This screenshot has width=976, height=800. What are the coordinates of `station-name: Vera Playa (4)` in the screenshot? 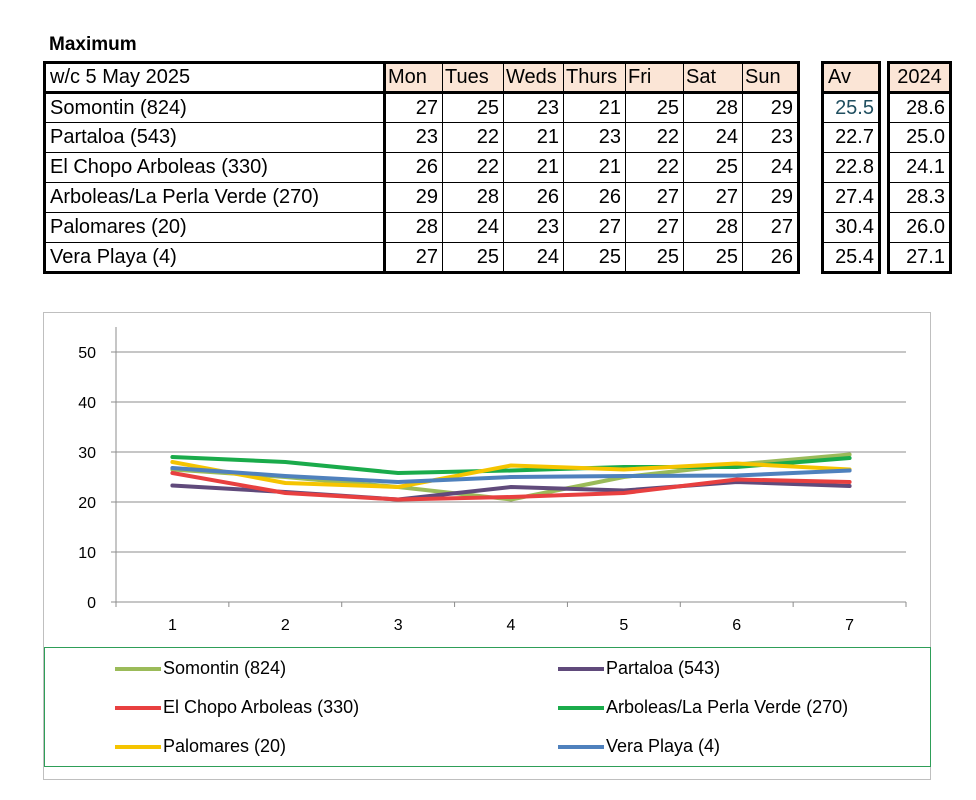 It's located at (215, 257).